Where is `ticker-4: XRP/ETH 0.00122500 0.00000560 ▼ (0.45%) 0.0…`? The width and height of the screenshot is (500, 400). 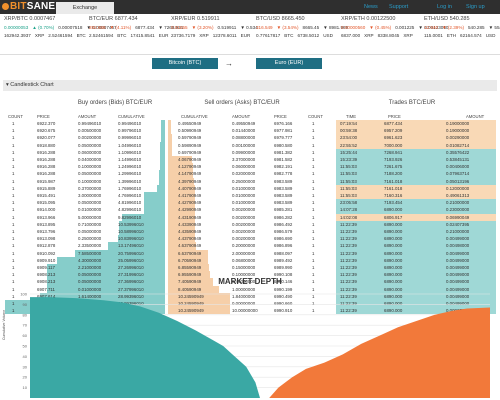 ticker-4: XRP/ETH 0.00122500 0.00000560 ▼ (0.45%) 0.0… is located at coordinates (394, 27).